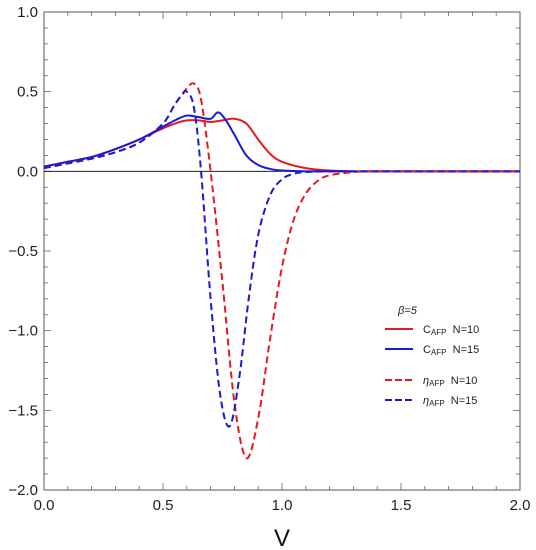  I want to click on y-tick-label: 0.0, so click(27, 171).